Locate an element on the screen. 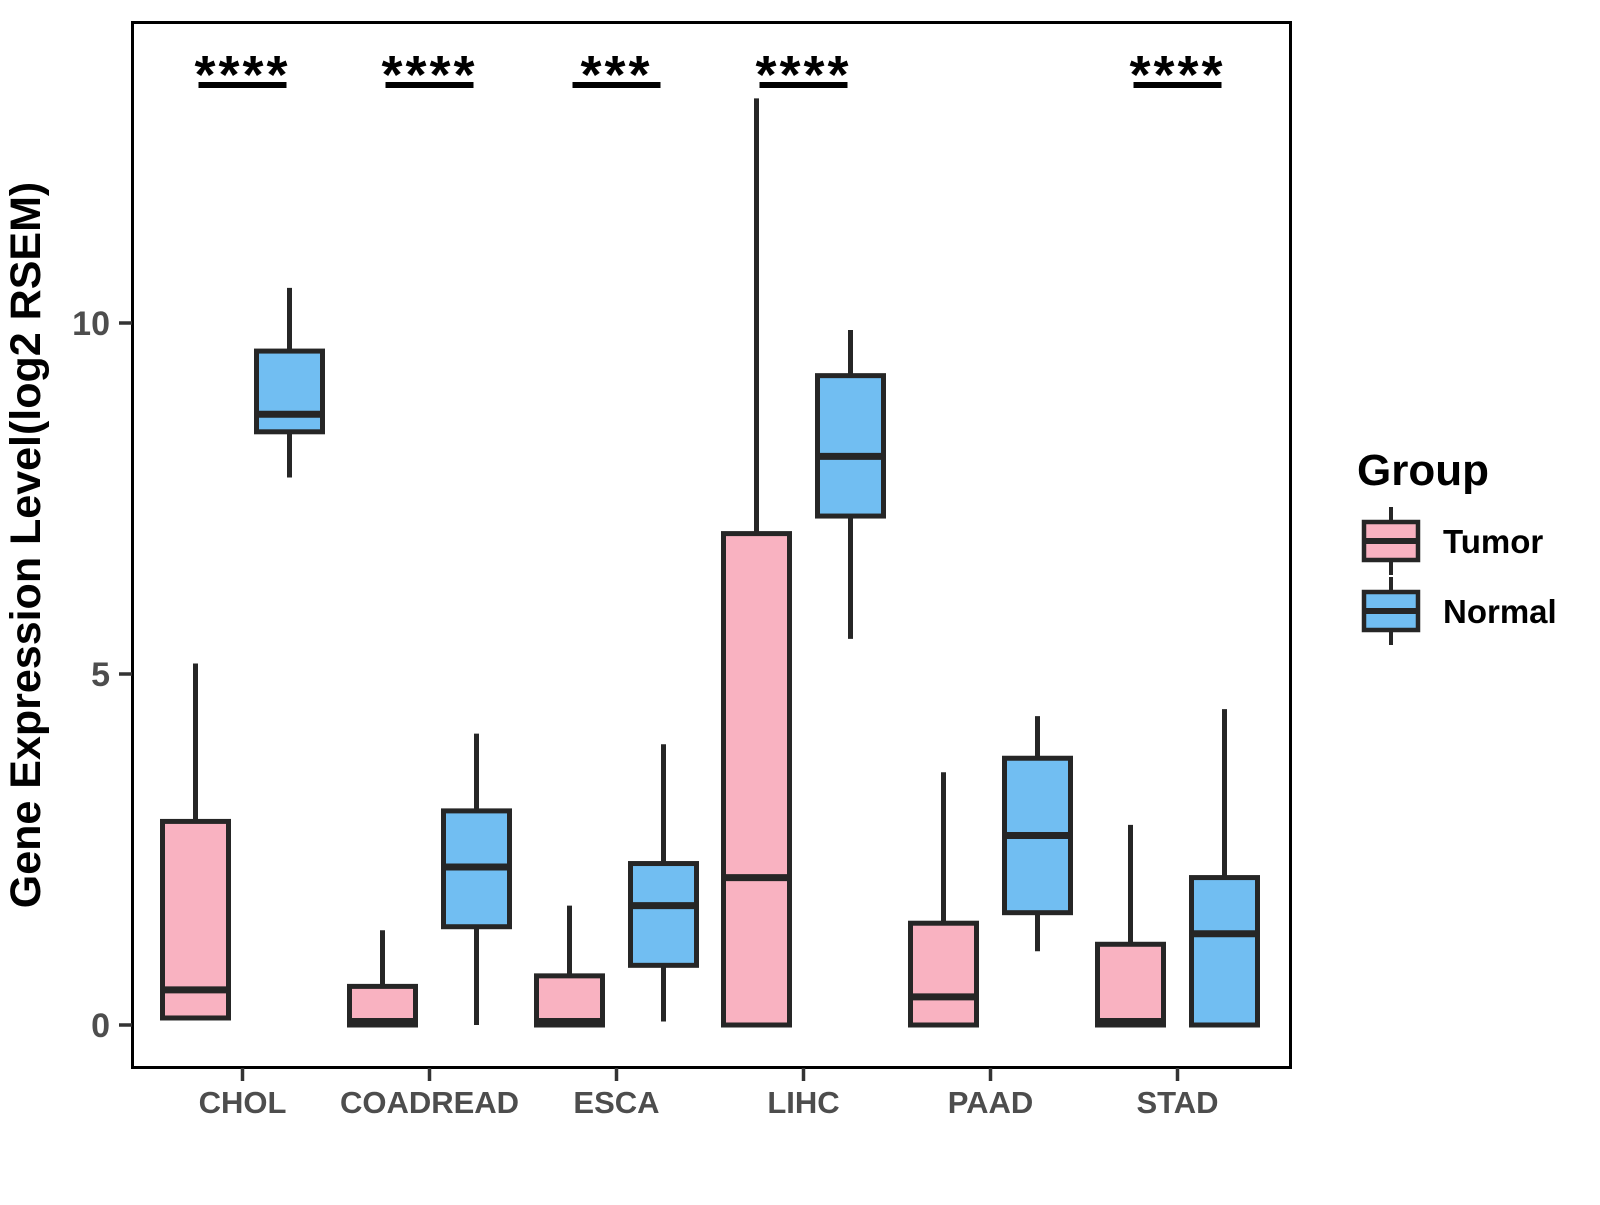 The image size is (1600, 1205). legend: Group Tumor Normal is located at coordinates (1457, 545).